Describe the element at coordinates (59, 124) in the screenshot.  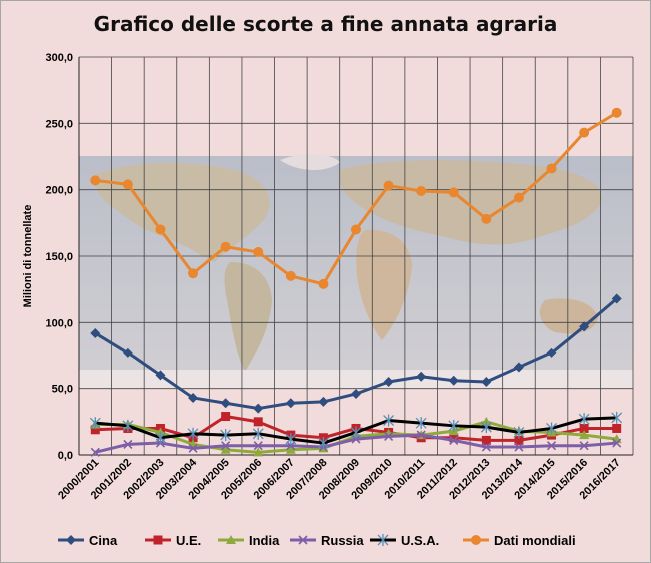
I see `y-tick-label: 250,0` at that location.